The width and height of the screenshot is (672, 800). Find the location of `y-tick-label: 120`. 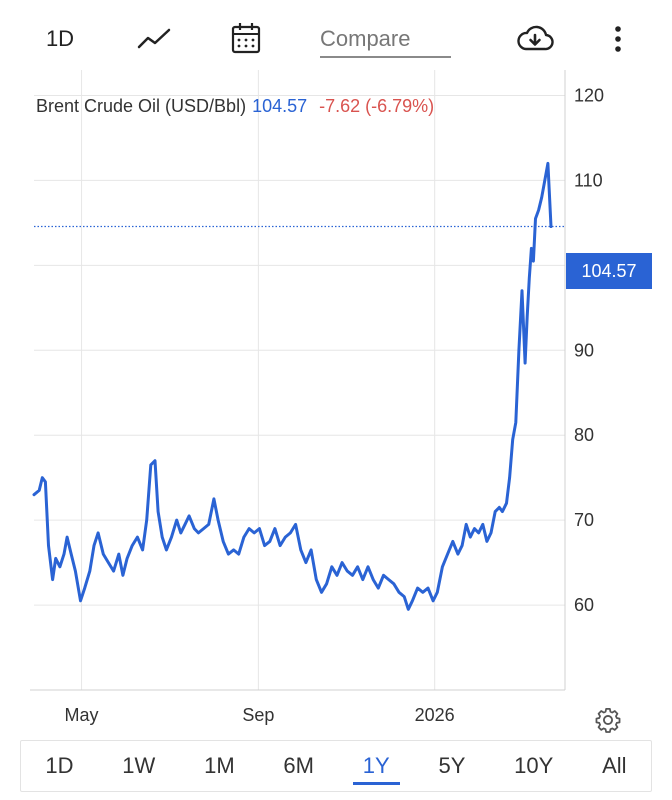

y-tick-label: 120 is located at coordinates (589, 95).